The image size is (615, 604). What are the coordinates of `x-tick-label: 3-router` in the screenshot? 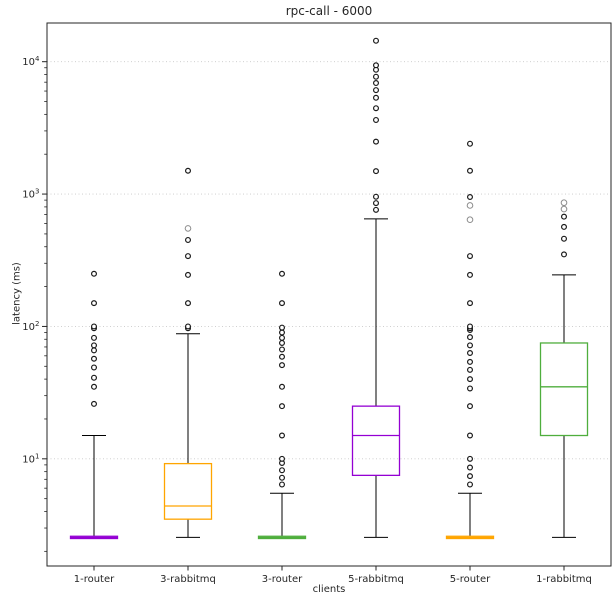 It's located at (282, 579).